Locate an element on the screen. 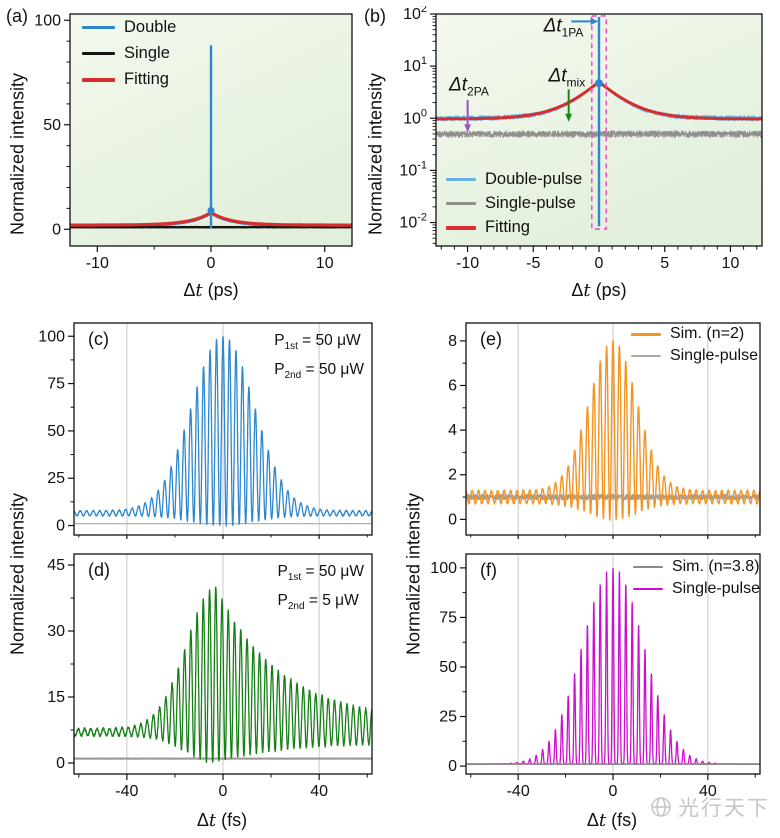 The width and height of the screenshot is (780, 838). panel-d-chart: -40 0 40 0 15 30 45 is located at coordinates (210, 676).